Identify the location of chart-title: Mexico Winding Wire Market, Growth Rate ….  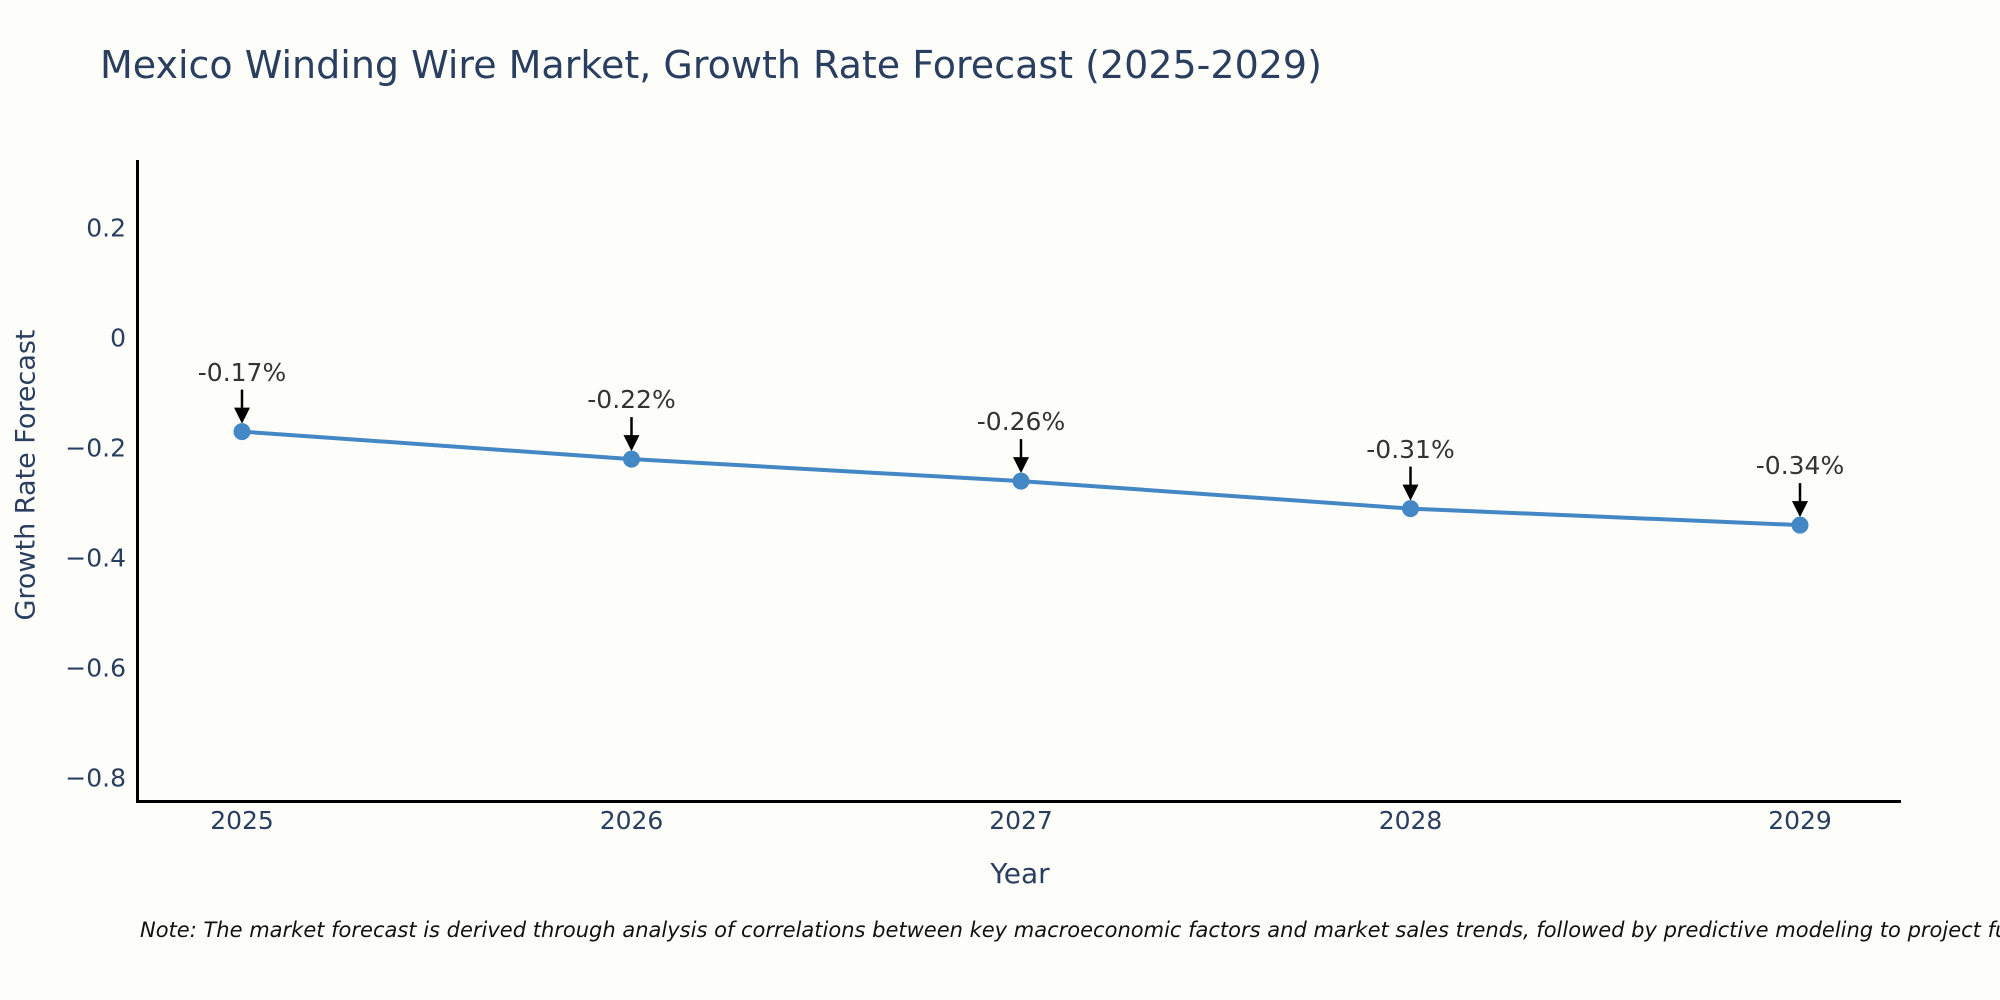
(711, 65).